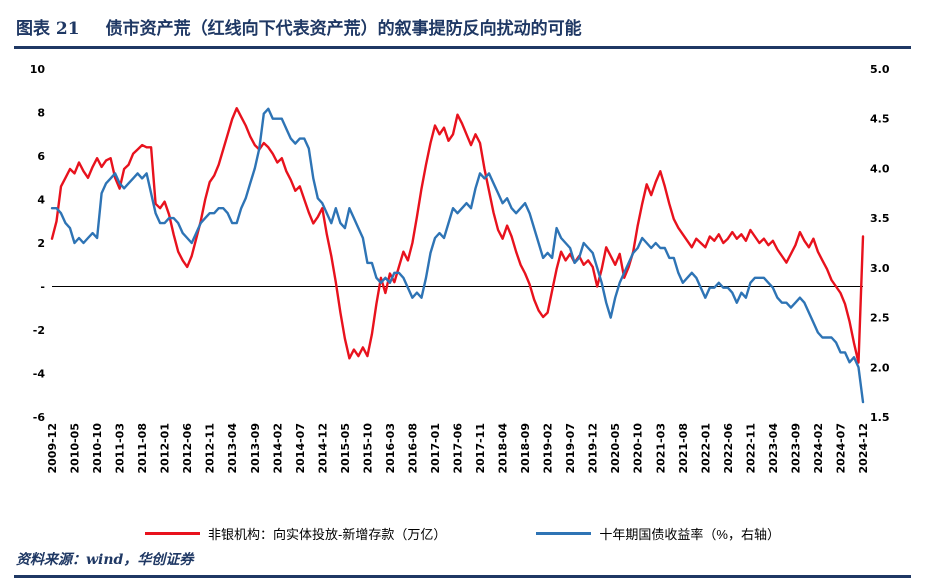 The height and width of the screenshot is (586, 925). Describe the element at coordinates (480, 448) in the screenshot. I see `x-axis-tick-label: 2017-11` at that location.